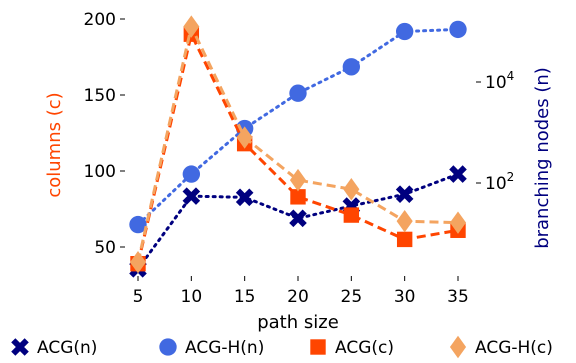 The image size is (576, 363). Describe the element at coordinates (511, 76) in the screenshot. I see `right-tick-exponent: 4` at that location.